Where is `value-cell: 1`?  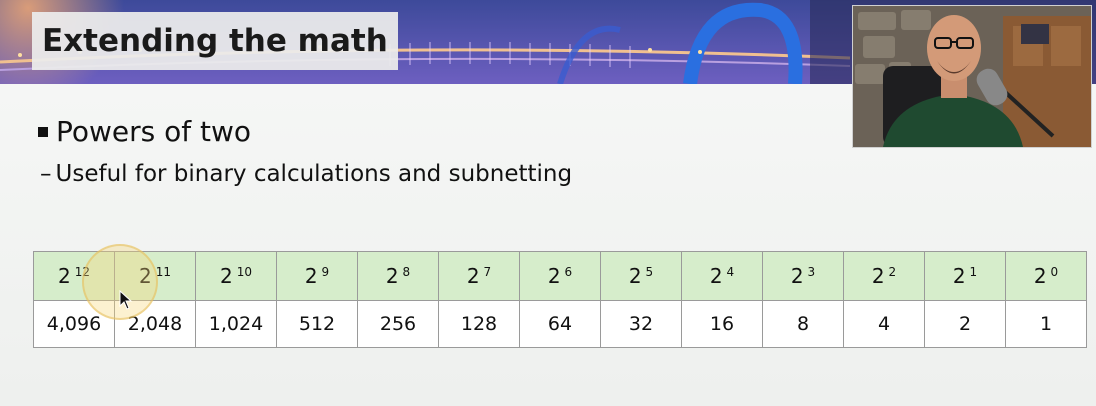 value-cell: 1 is located at coordinates (1046, 324).